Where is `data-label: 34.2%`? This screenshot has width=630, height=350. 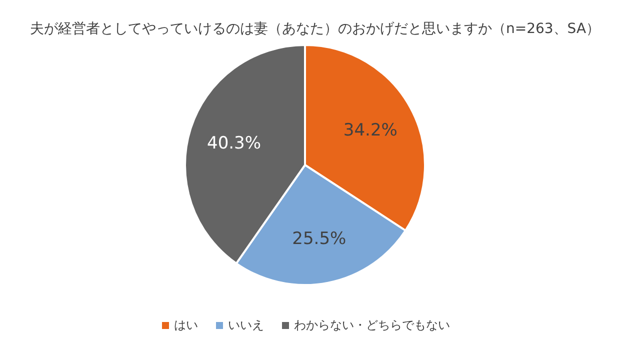 data-label: 34.2% is located at coordinates (370, 130).